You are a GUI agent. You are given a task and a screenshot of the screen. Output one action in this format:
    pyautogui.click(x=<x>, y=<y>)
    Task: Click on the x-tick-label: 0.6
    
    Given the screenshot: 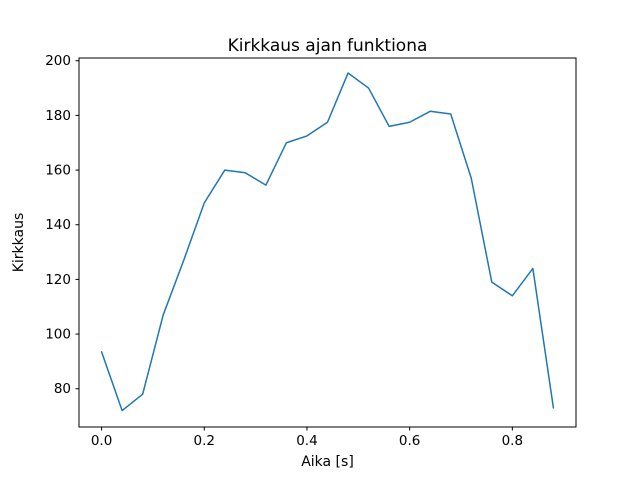 What is the action you would take?
    pyautogui.click(x=409, y=441)
    